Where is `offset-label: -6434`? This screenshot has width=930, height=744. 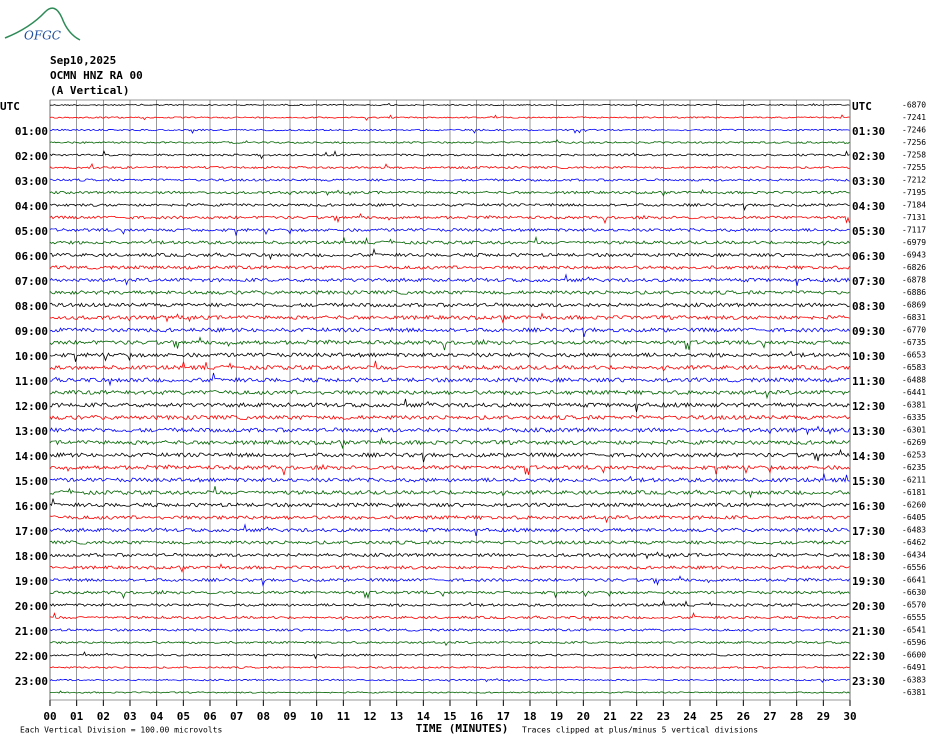
offset-label: -6434 is located at coordinates (914, 555).